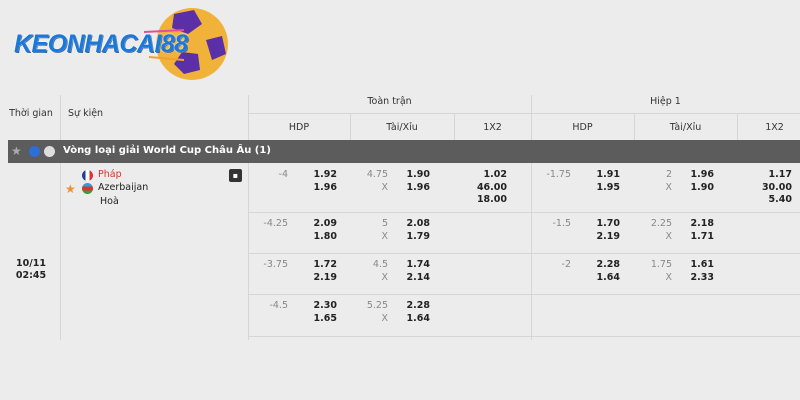 The height and width of the screenshot is (400, 800). I want to click on away-team: Azerbaijan, so click(123, 187).